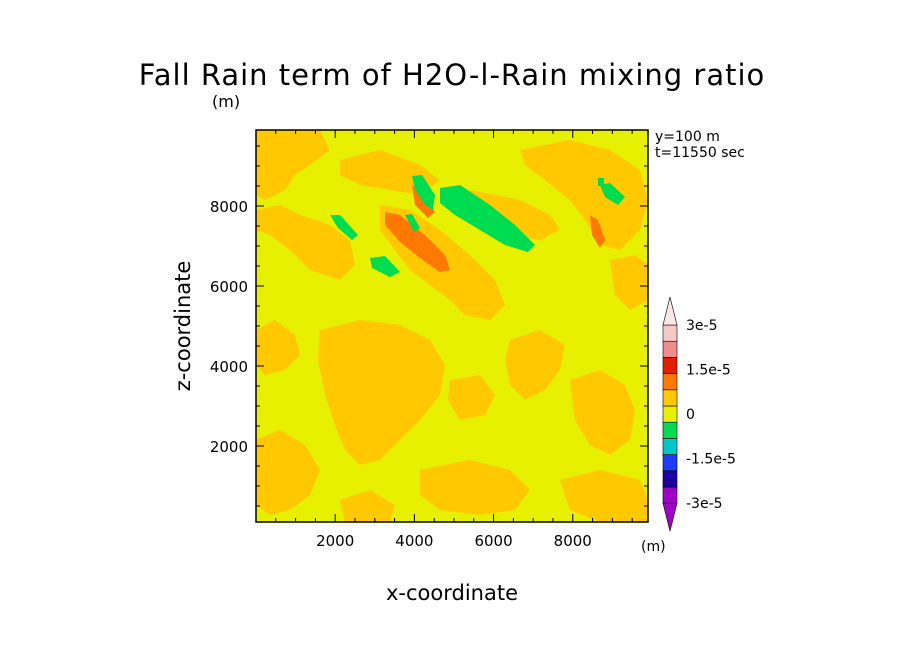 The width and height of the screenshot is (904, 654). What do you see at coordinates (183, 326) in the screenshot?
I see `y-axis-label: z-coordinate` at bounding box center [183, 326].